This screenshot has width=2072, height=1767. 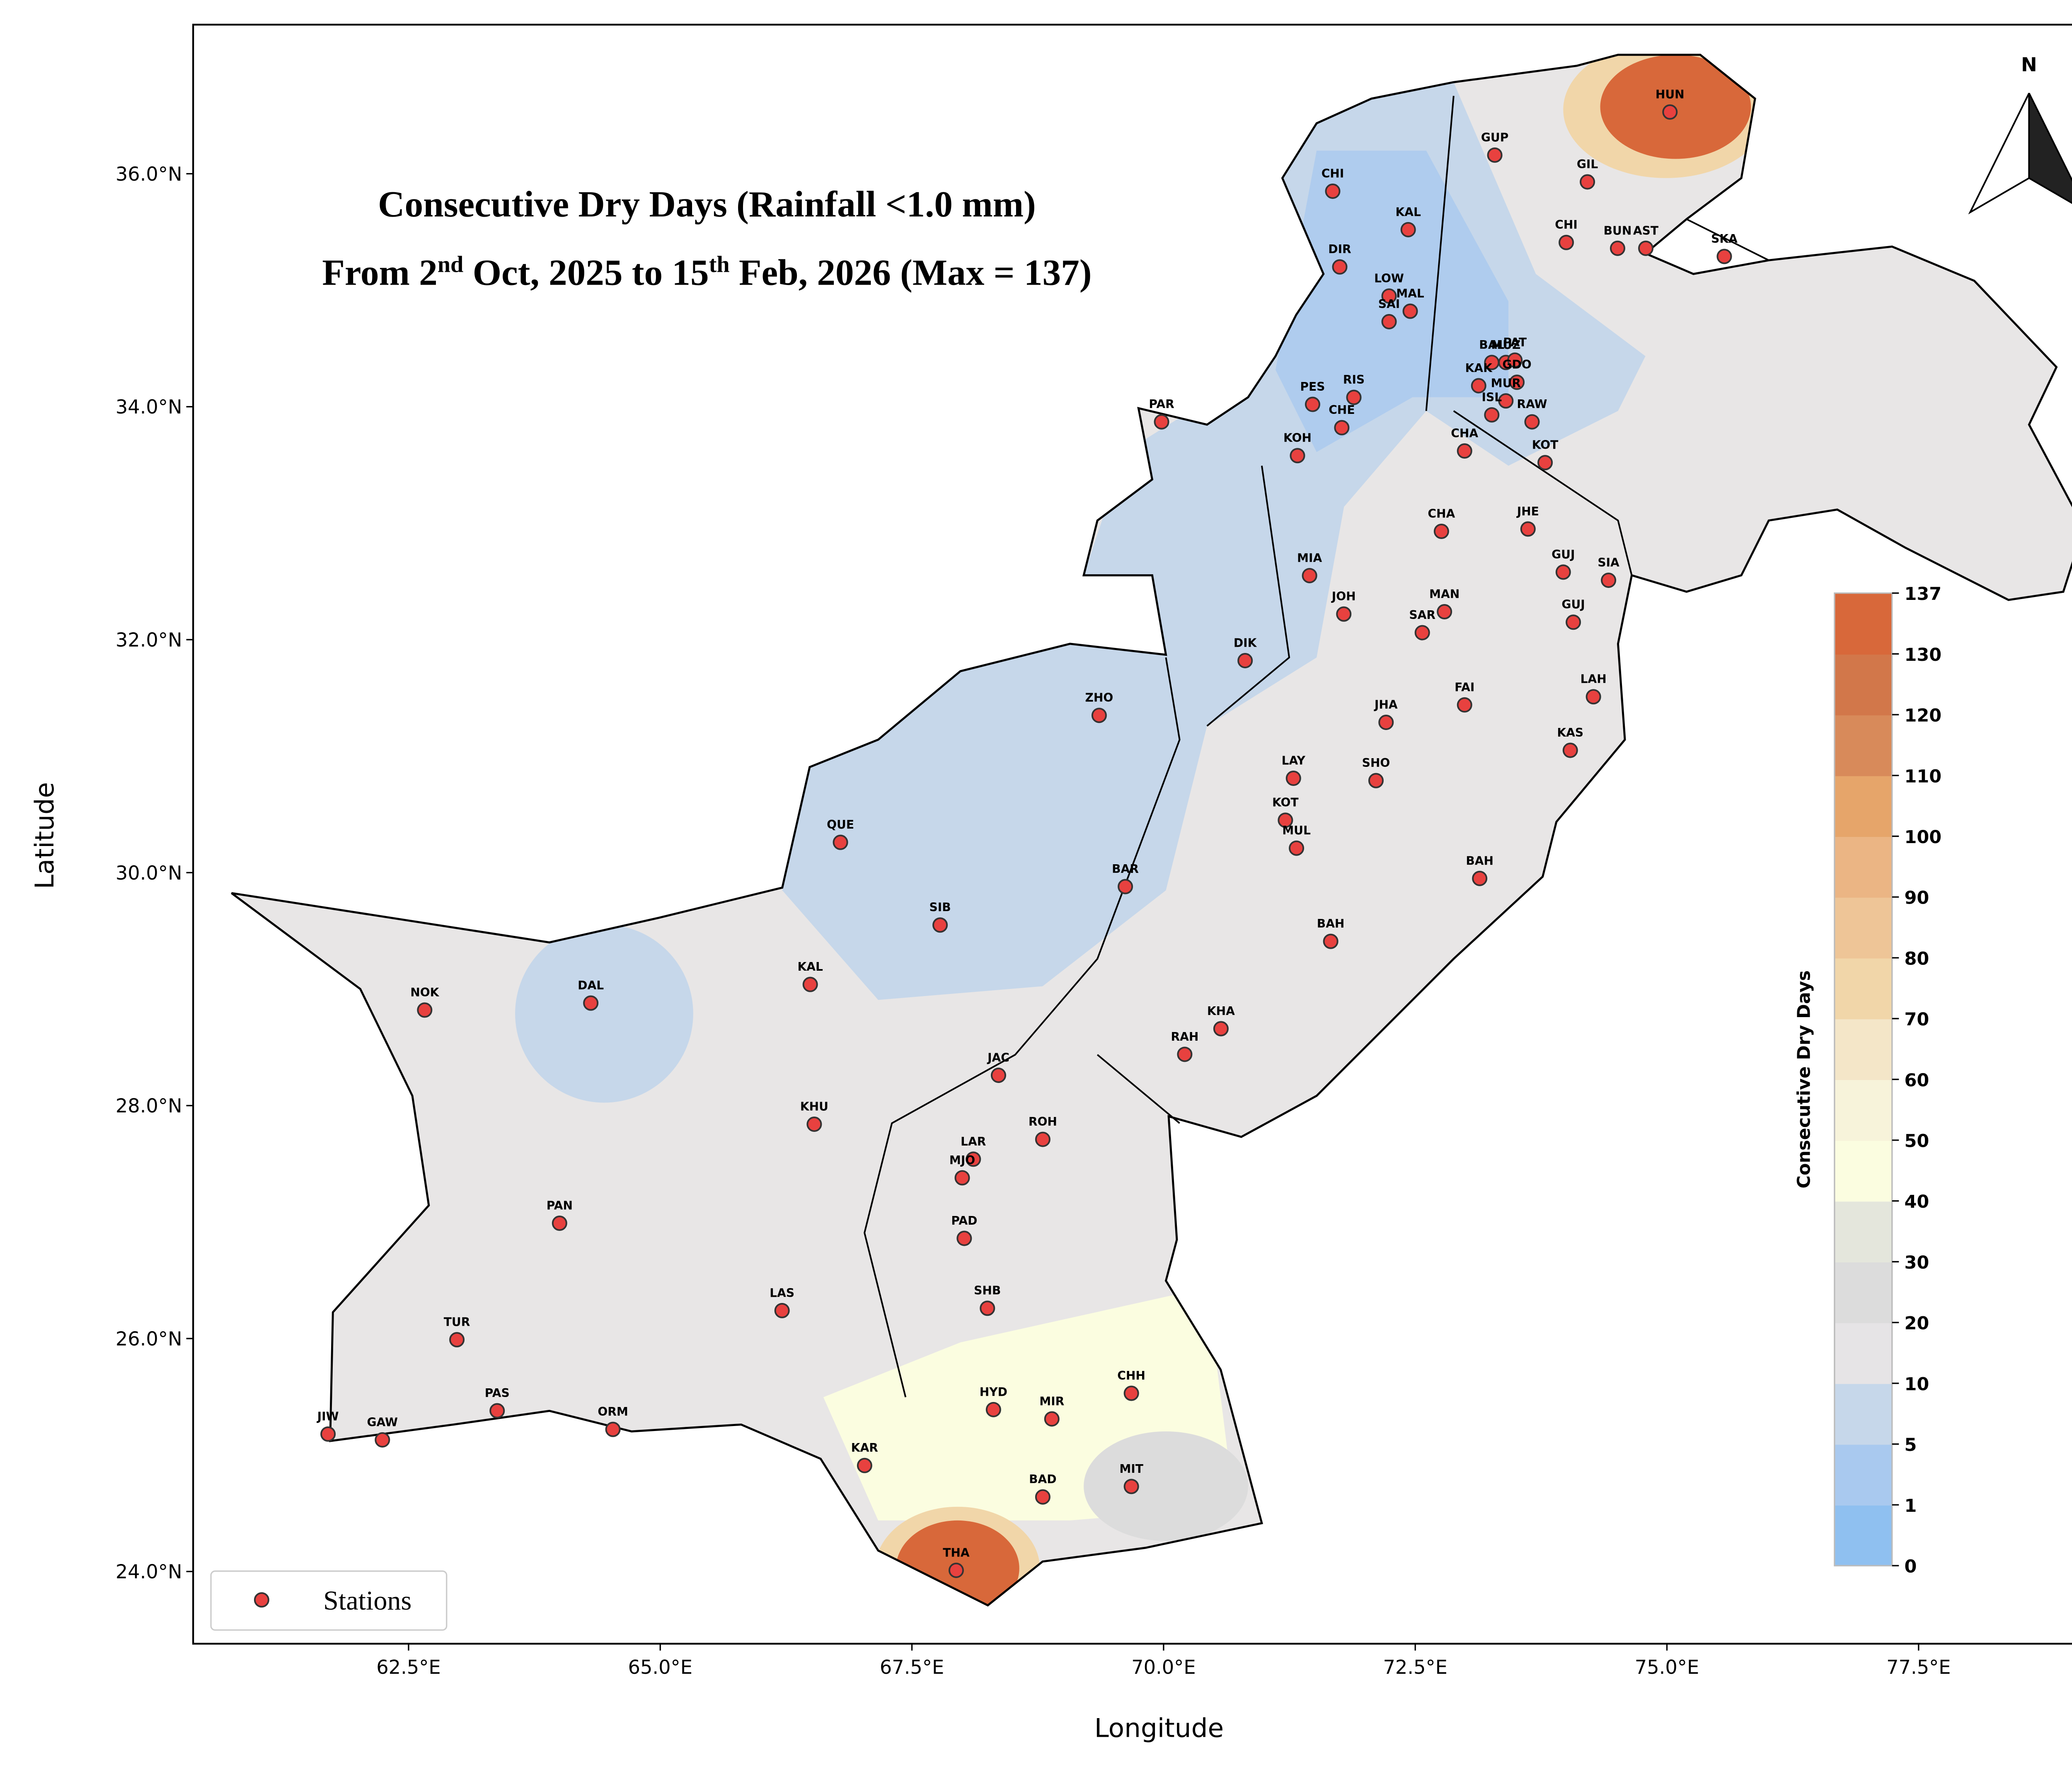 I want to click on station-label: DAL, so click(x=591, y=985).